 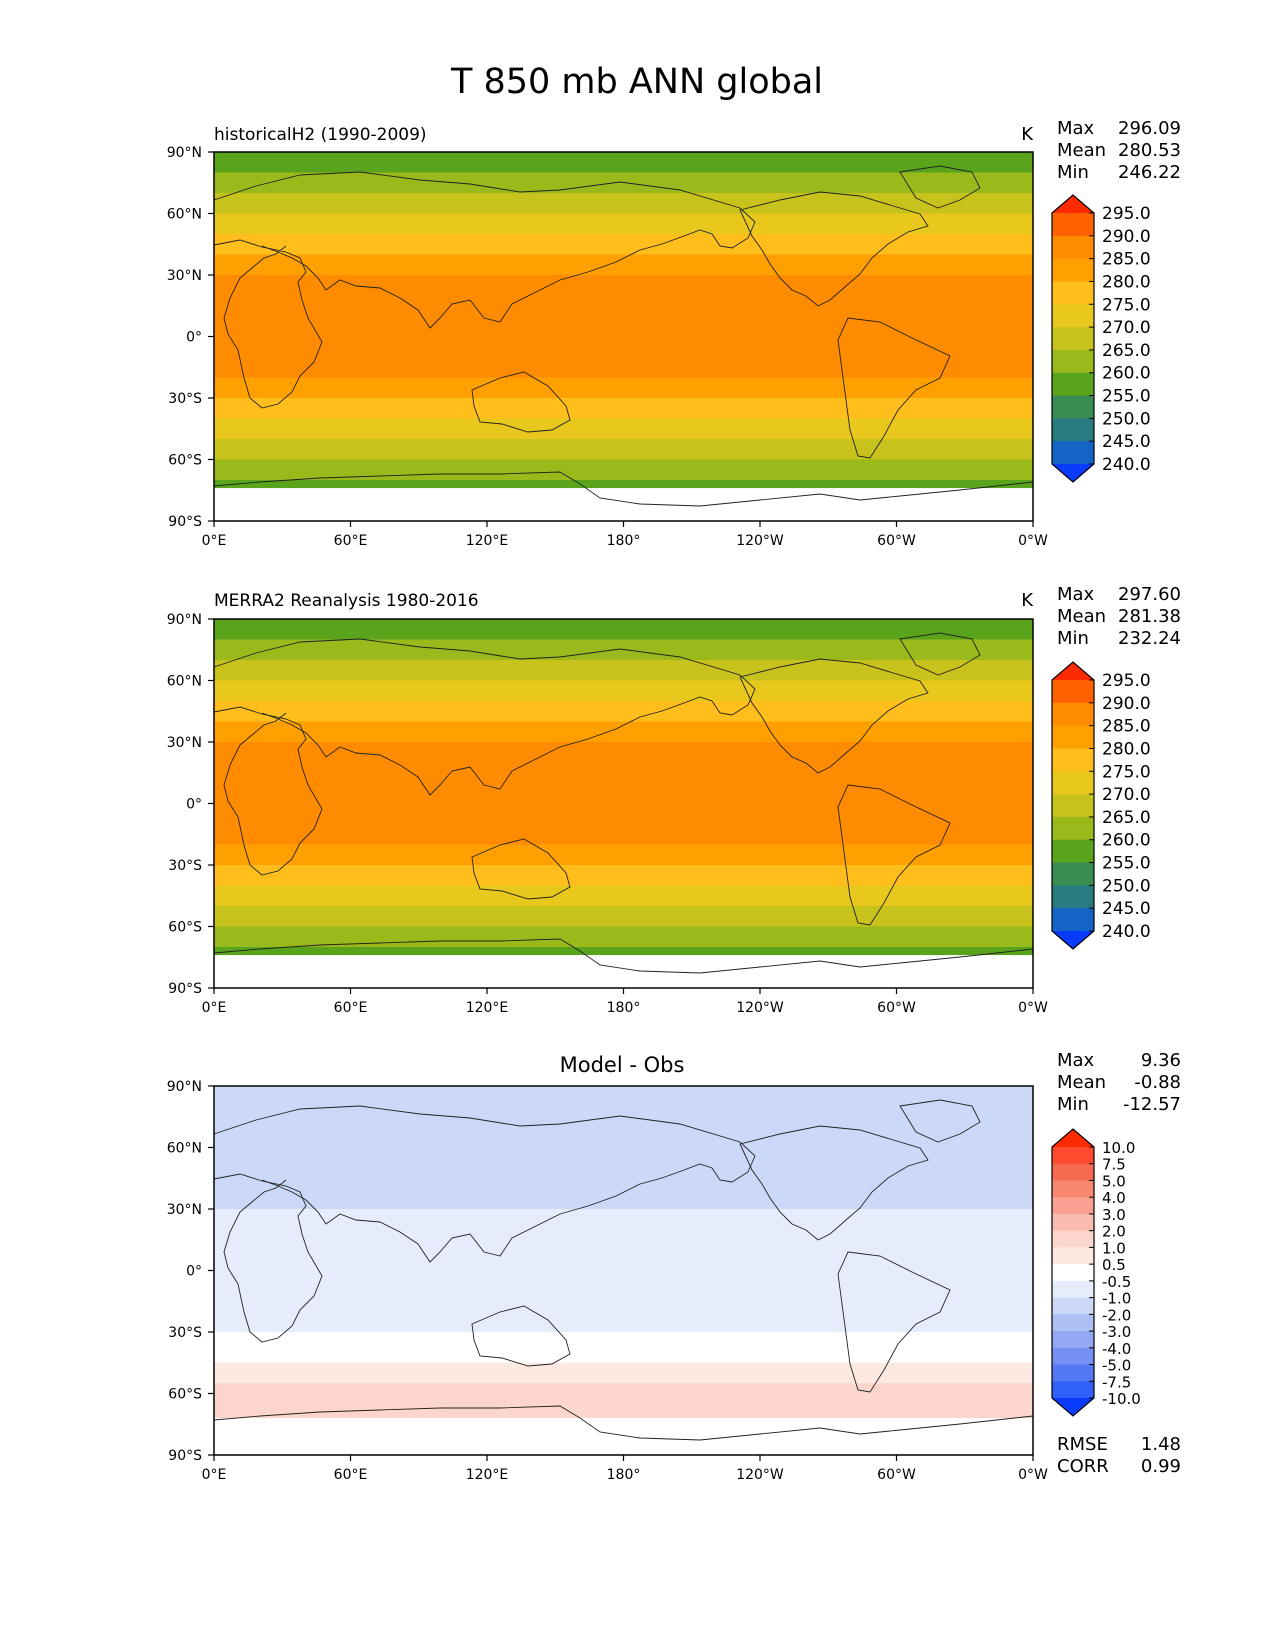 I want to click on colorbar-label: 255.0, so click(x=1126, y=864).